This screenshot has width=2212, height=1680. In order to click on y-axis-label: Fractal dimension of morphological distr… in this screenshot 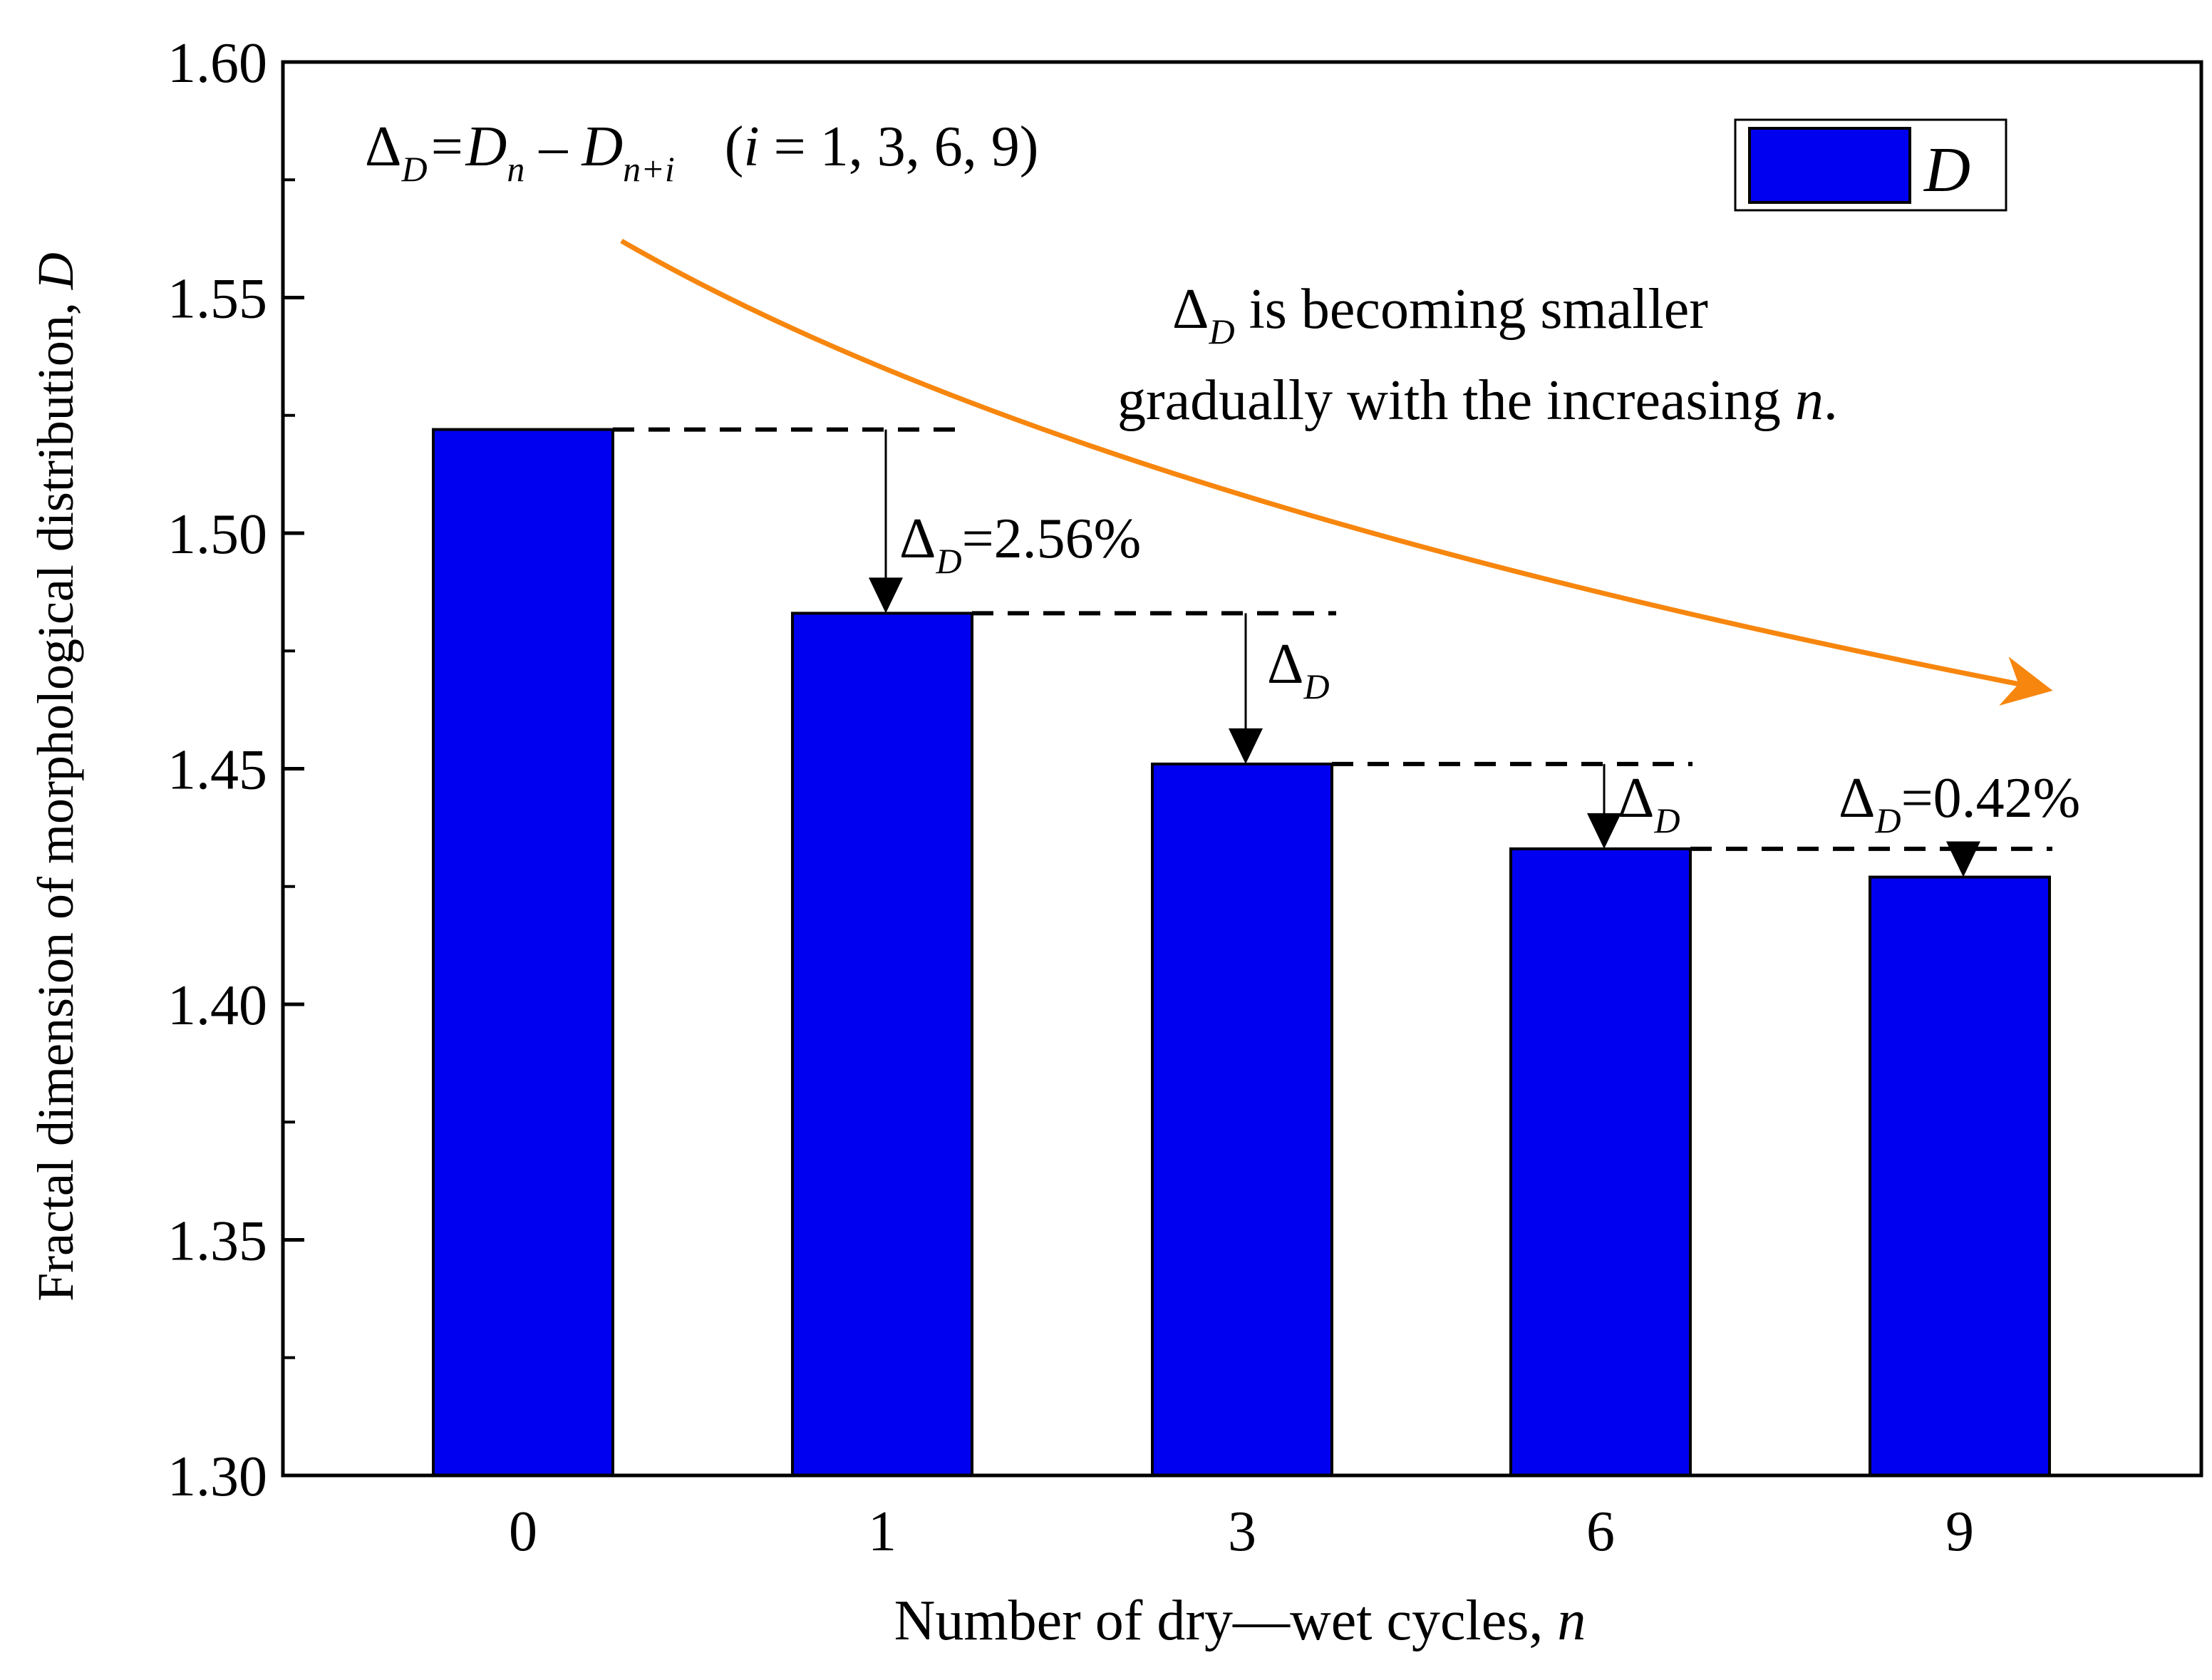, I will do `click(55, 777)`.